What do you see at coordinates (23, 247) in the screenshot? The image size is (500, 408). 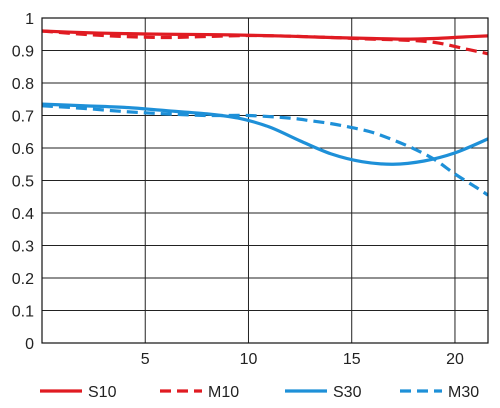 I see `y-tick-label: 0.3` at bounding box center [23, 247].